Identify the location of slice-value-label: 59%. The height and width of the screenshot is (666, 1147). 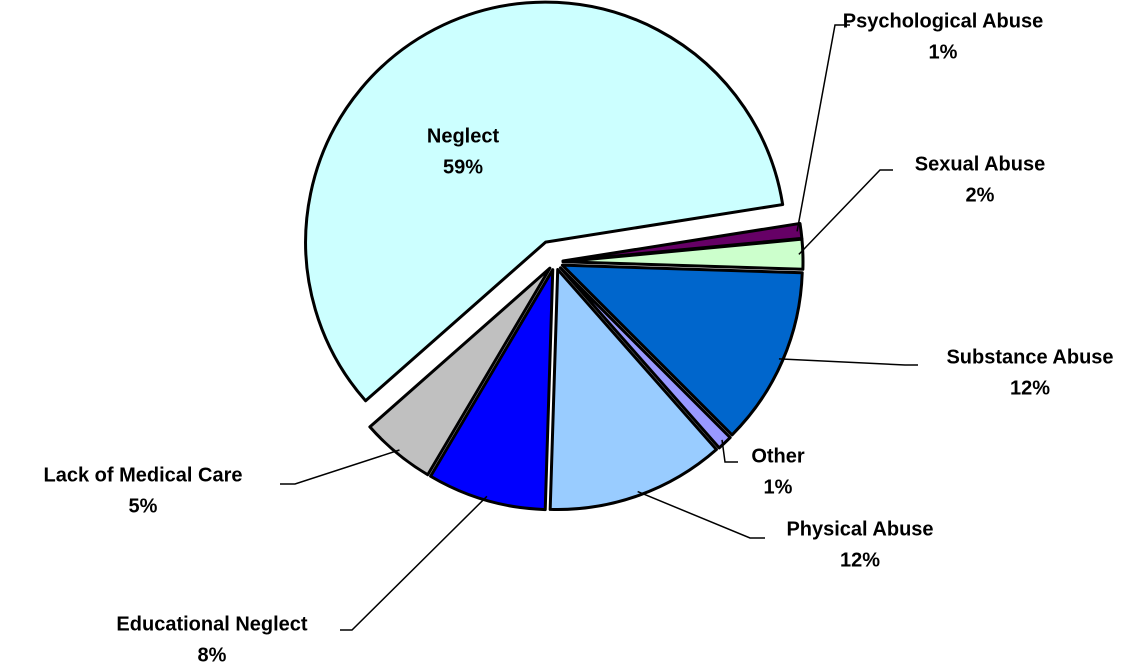
(463, 167).